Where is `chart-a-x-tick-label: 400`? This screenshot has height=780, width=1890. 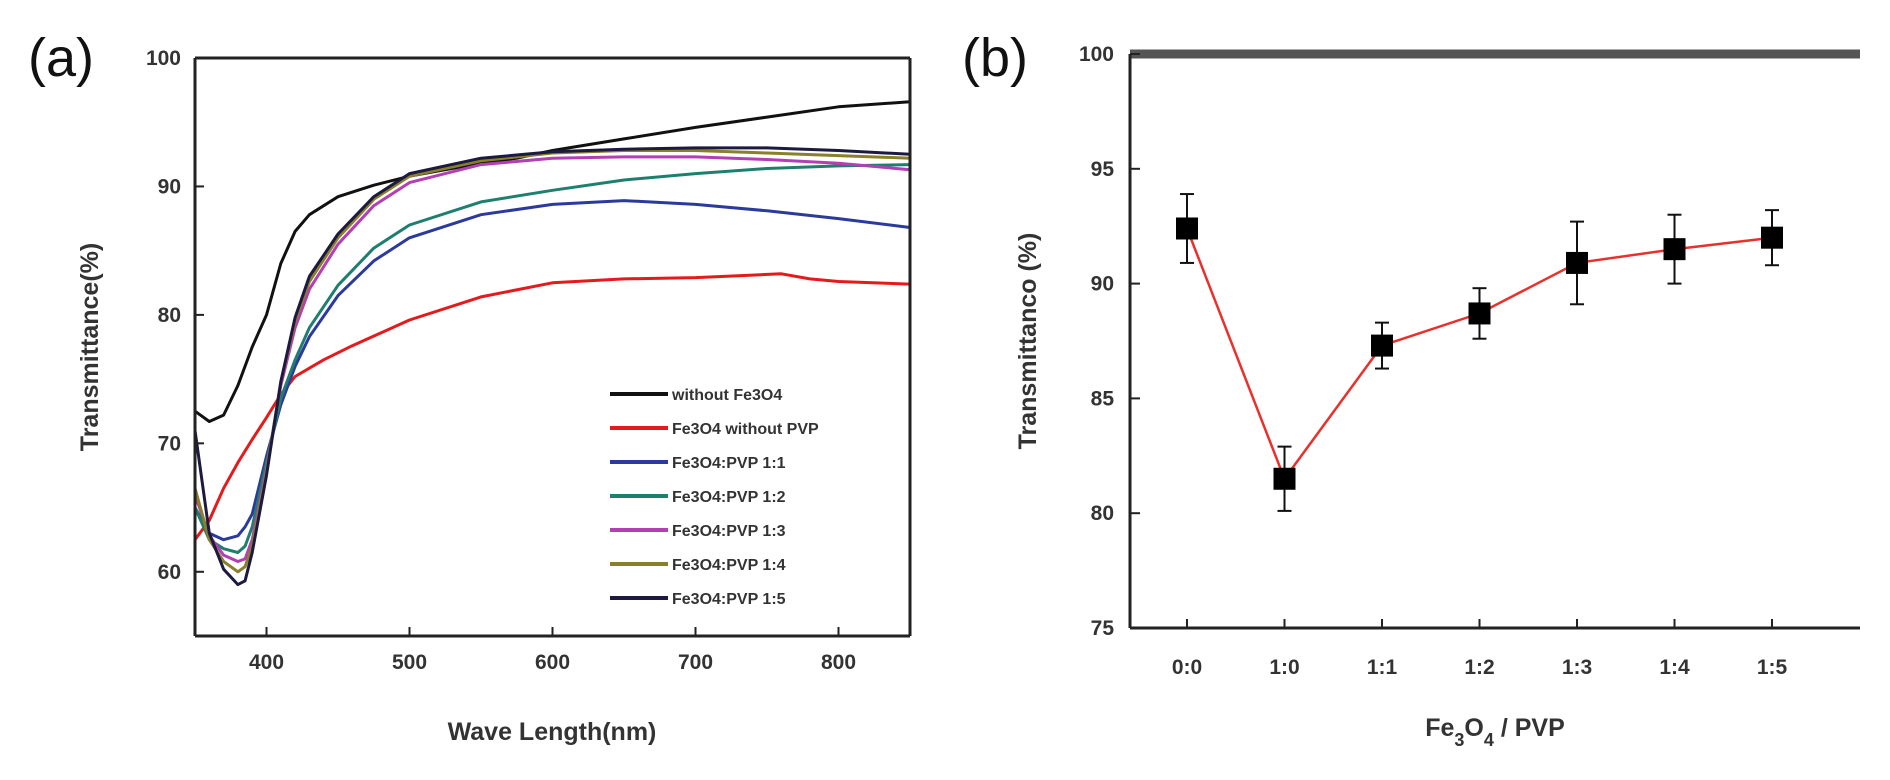 chart-a-x-tick-label: 400 is located at coordinates (266, 662).